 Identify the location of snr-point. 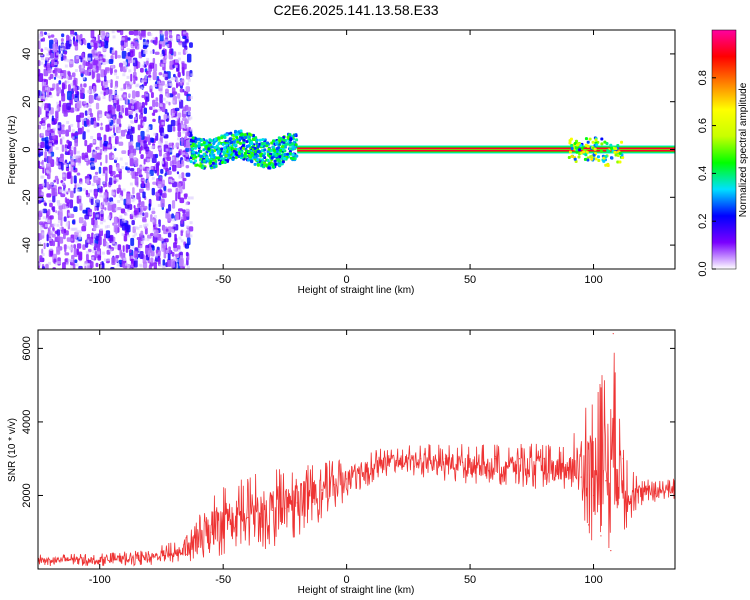
(643, 495).